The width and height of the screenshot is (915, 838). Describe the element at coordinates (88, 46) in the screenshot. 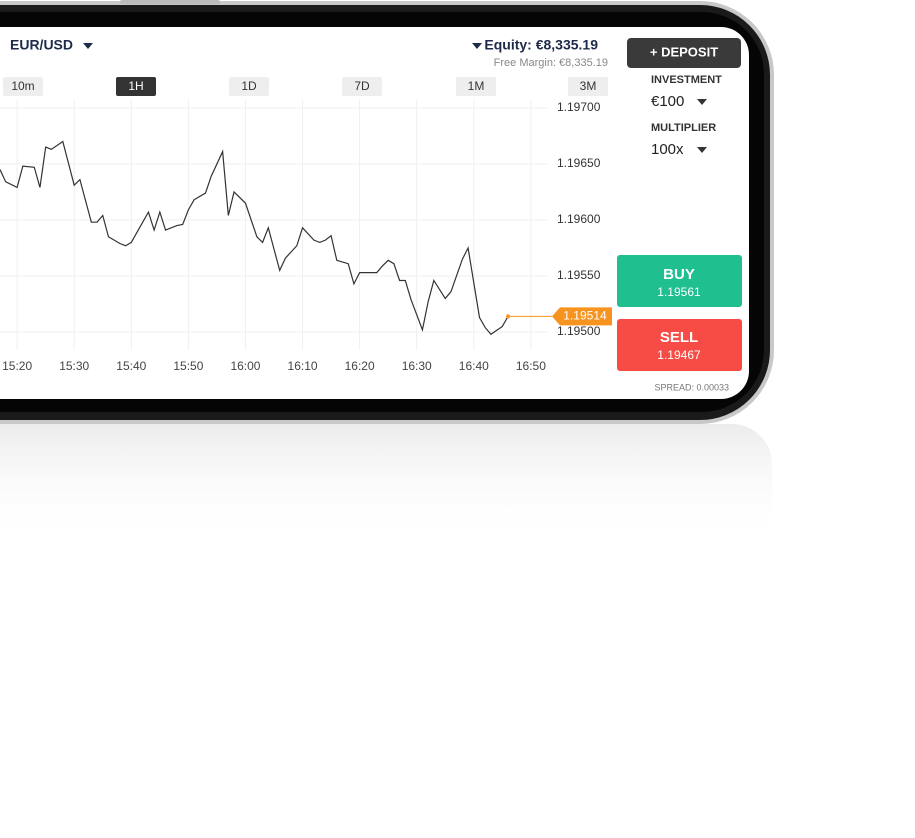

I see `instrument-caret` at that location.